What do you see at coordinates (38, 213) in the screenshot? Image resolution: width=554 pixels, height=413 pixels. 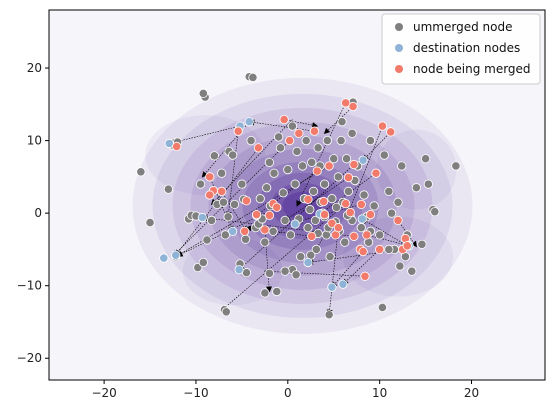 I see `y-tick-label: 0` at bounding box center [38, 213].